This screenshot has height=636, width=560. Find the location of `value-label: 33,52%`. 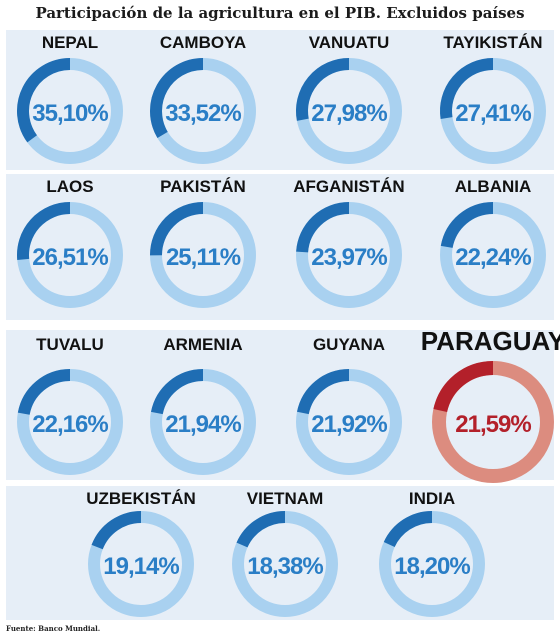

value-label: 33,52% is located at coordinates (203, 113).